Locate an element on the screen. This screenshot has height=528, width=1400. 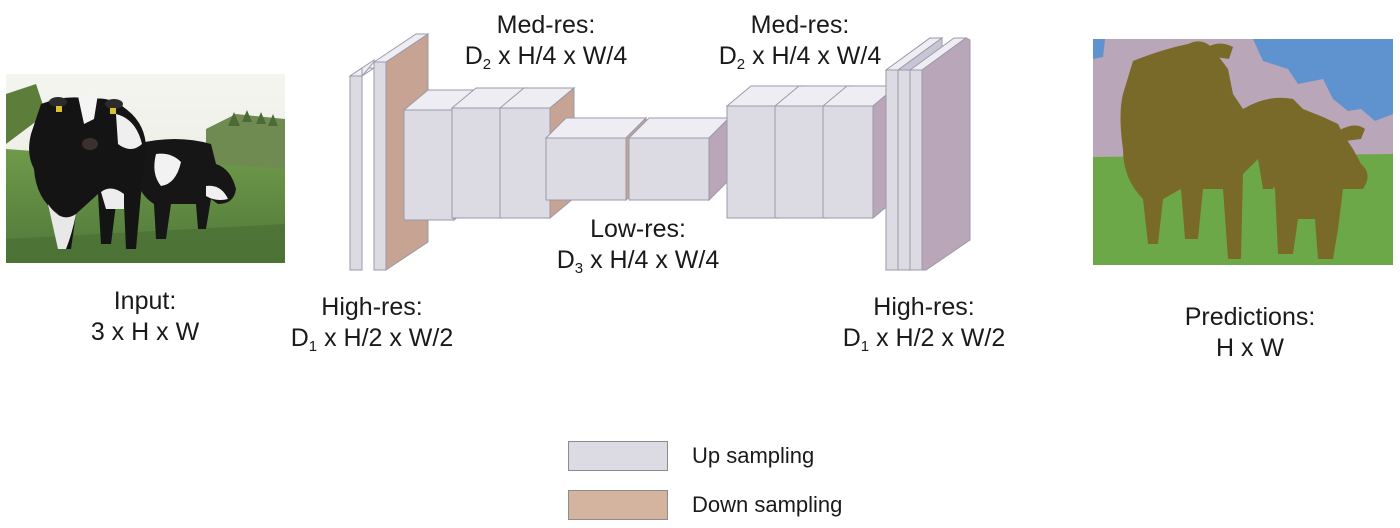
legend-label-down: Down sampling is located at coordinates (767, 504).